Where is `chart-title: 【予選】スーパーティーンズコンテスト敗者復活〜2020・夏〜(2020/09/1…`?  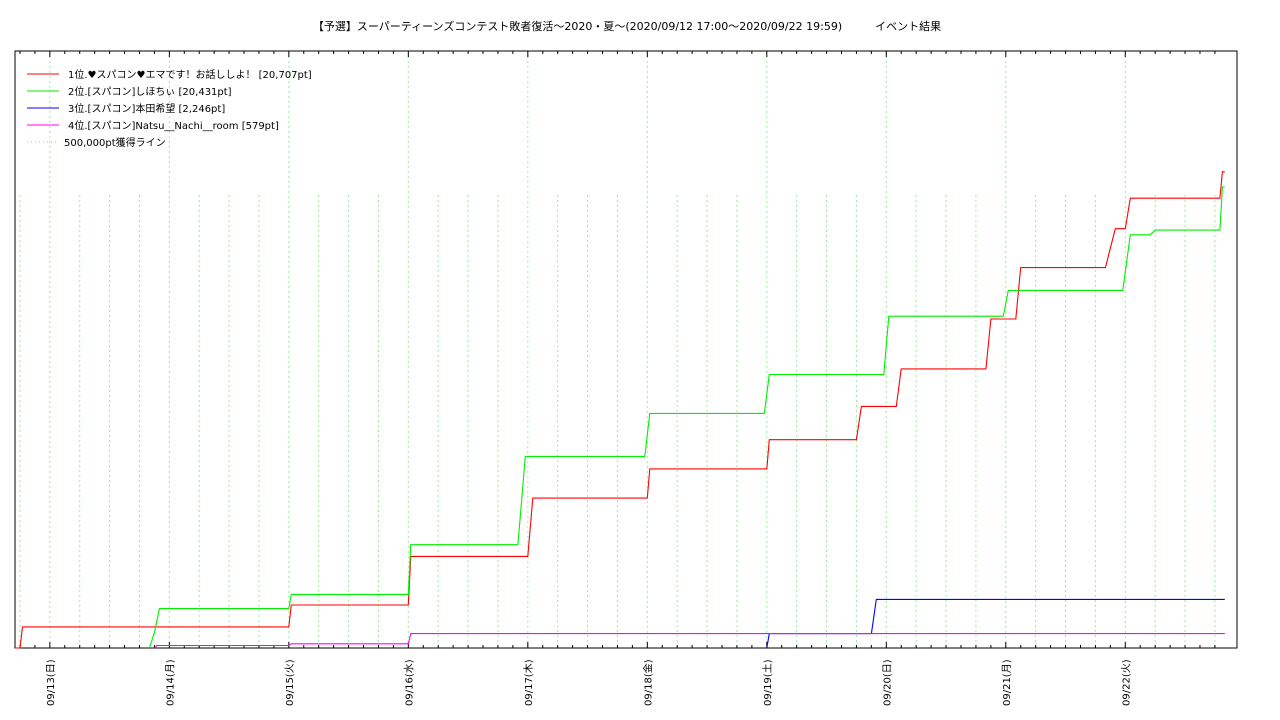
chart-title: 【予選】スーパーティーンズコンテスト敗者復活〜2020・夏〜(2020/09/1… is located at coordinates (627, 26).